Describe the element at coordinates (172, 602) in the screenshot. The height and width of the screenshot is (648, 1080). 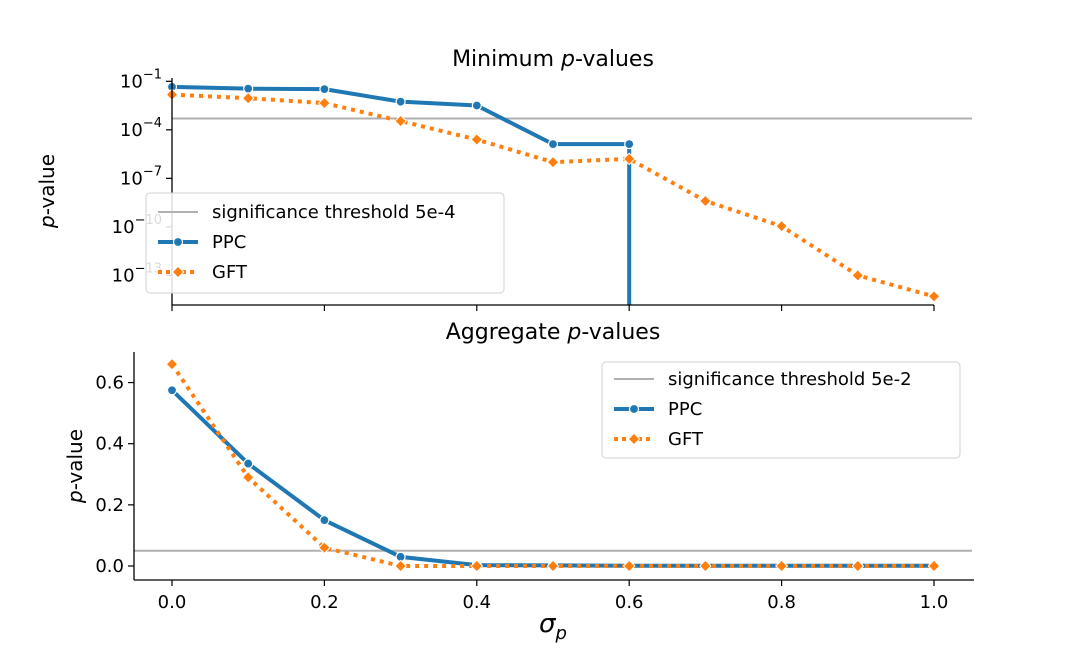
I see `bottom-x-tick-label: 0.0` at that location.